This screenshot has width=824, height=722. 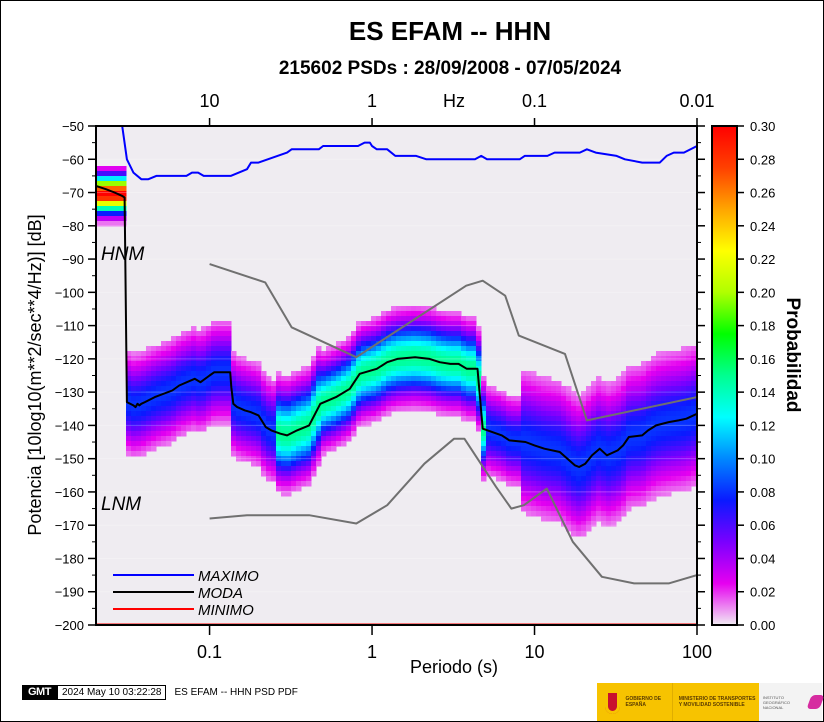 I want to click on legend-label-minimo: MINIMO, so click(x=226, y=610).